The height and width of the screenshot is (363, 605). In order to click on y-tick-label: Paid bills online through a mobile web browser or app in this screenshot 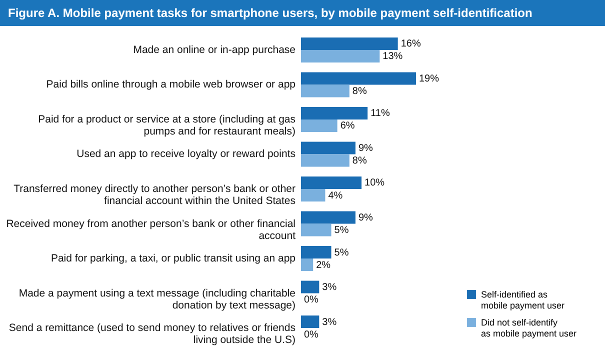, I will do `click(171, 84)`.